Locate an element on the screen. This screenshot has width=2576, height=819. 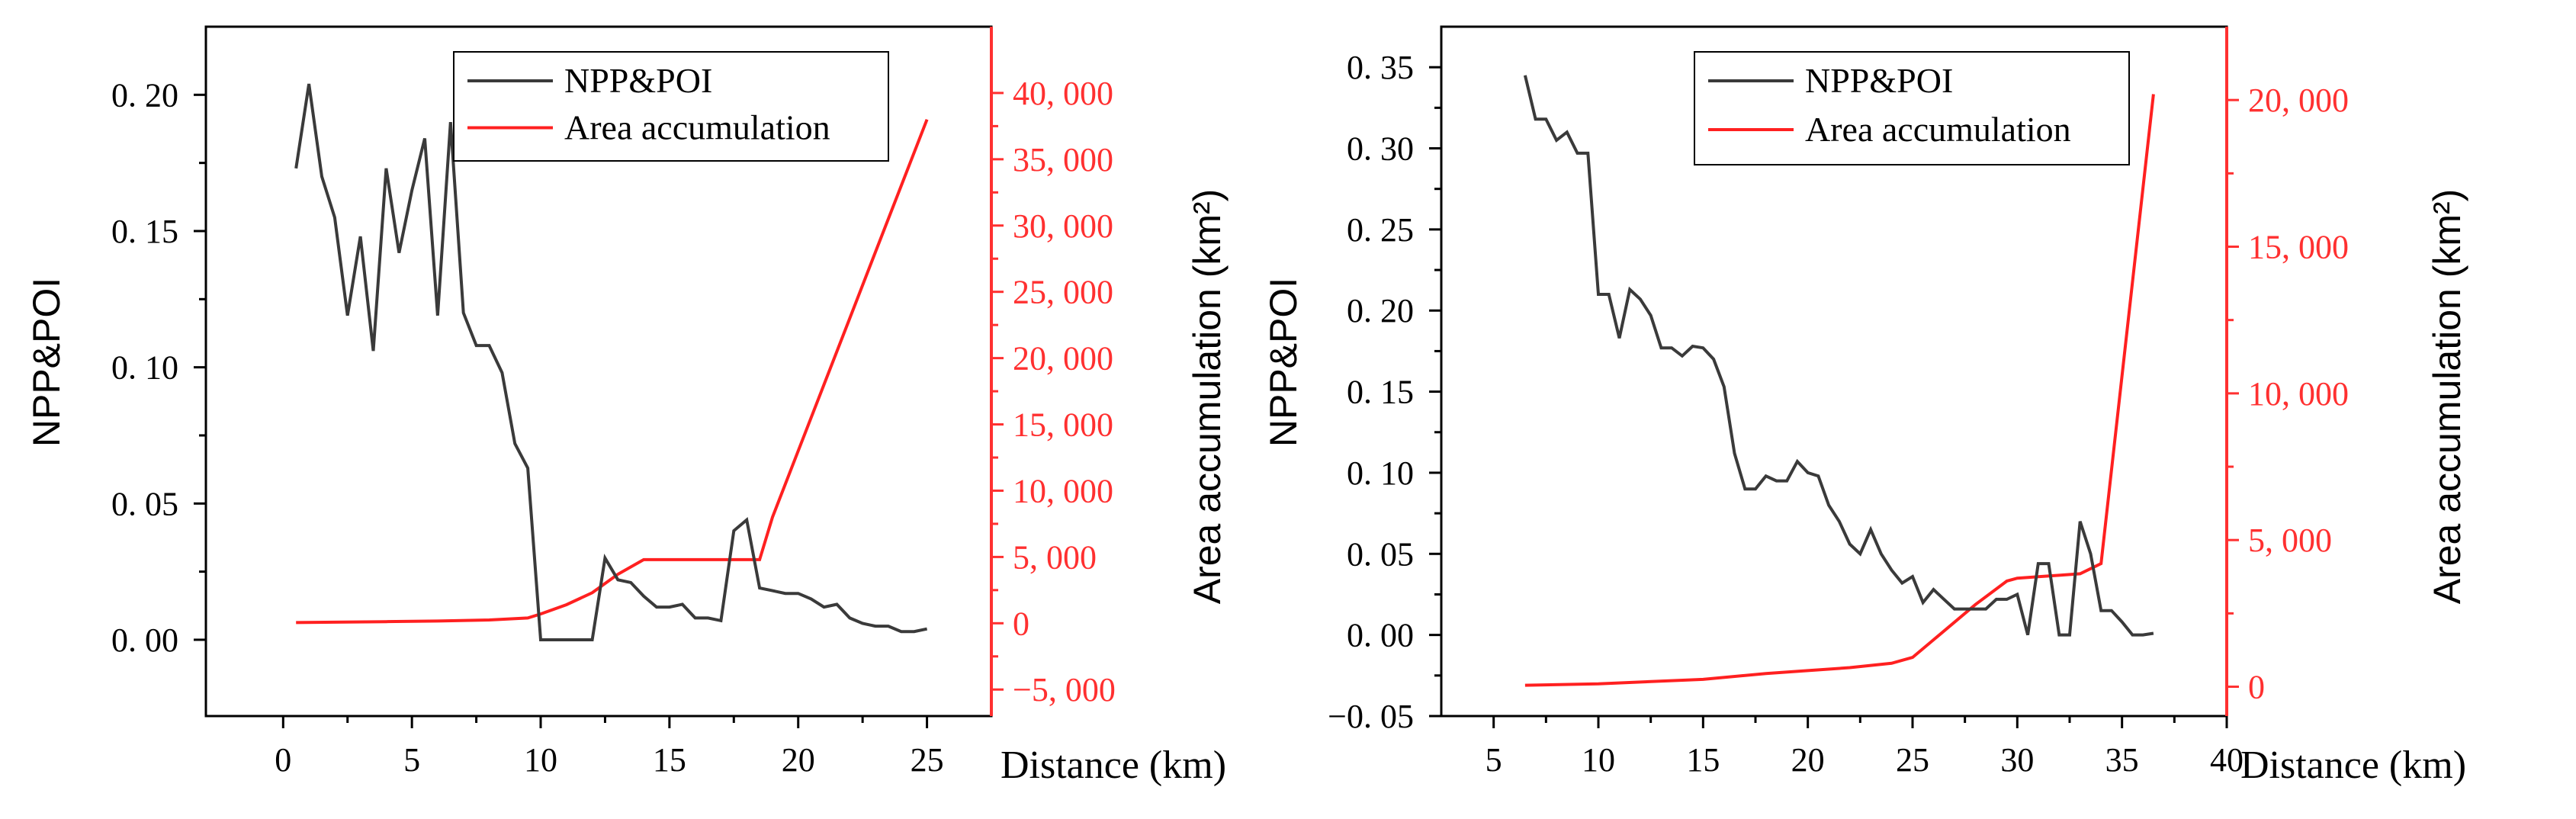
y-right-tick-label: −5, 000 is located at coordinates (1064, 689).